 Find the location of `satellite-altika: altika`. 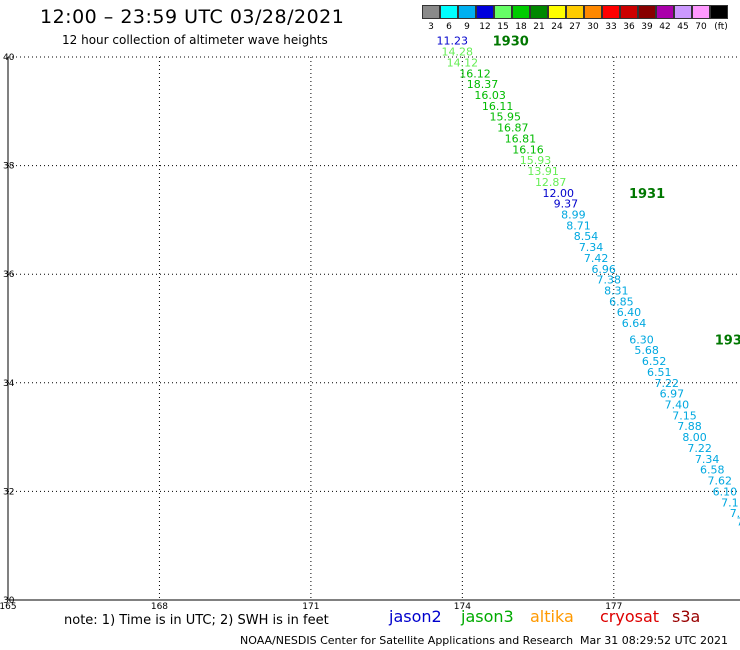

satellite-altika: altika is located at coordinates (552, 616).